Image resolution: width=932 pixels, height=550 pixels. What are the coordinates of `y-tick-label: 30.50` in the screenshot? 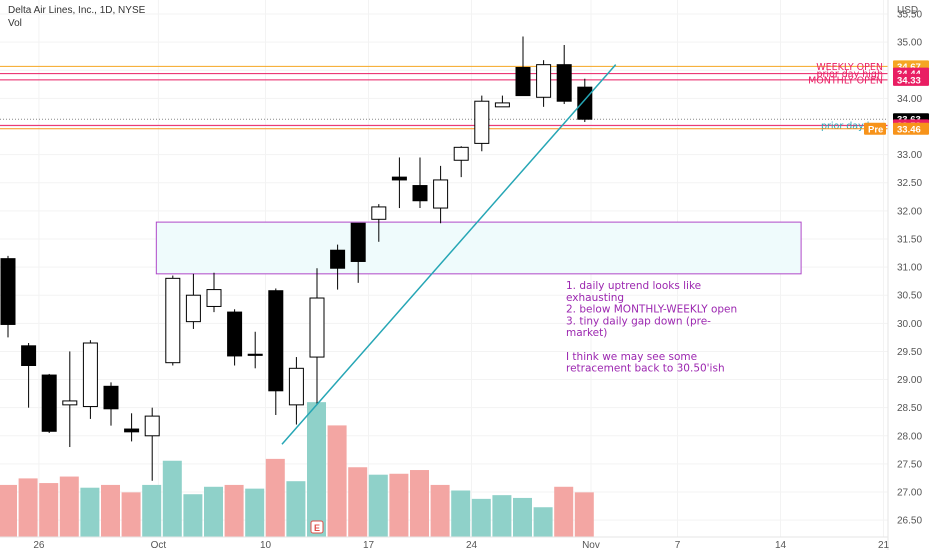 It's located at (909, 296).